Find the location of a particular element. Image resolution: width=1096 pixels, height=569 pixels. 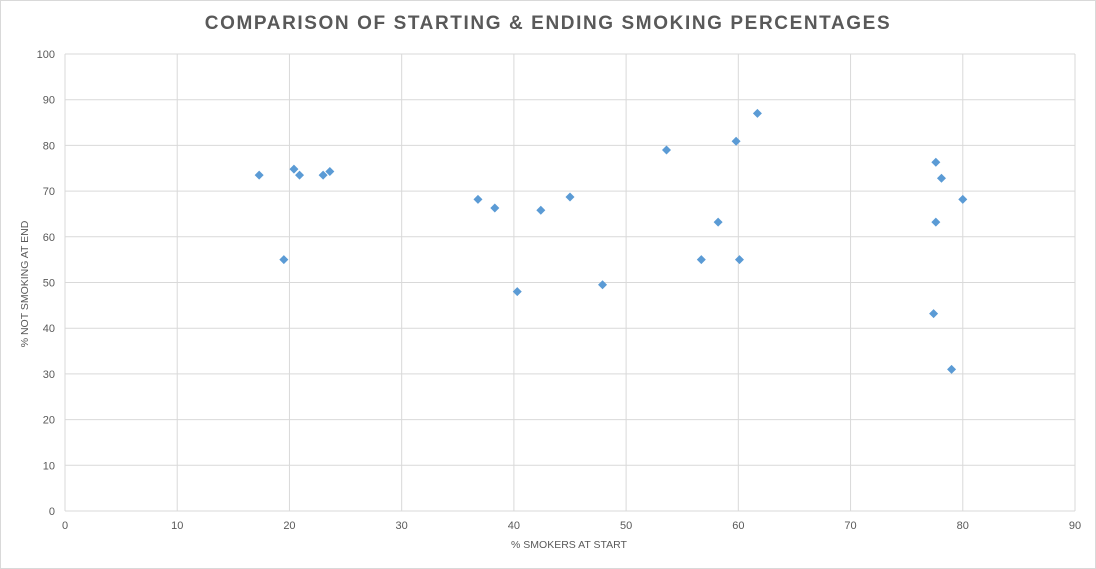

x-tick-label: 60 is located at coordinates (738, 526).